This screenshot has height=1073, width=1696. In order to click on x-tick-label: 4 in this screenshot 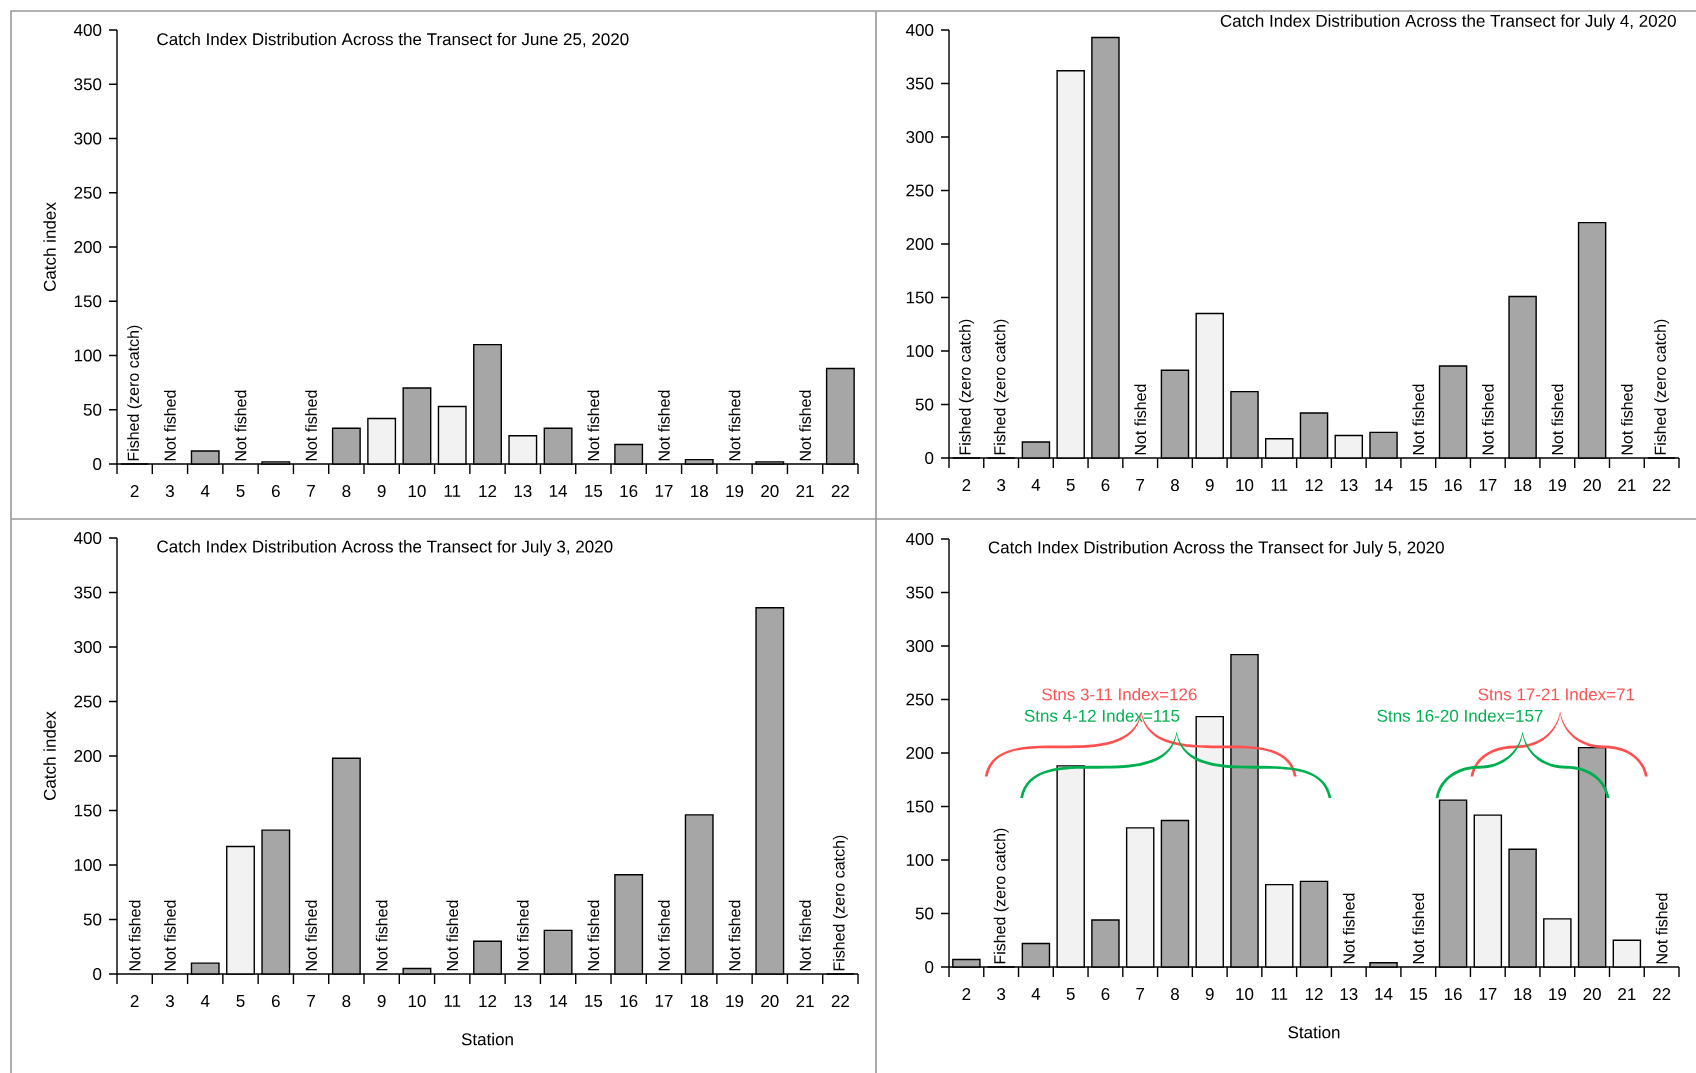, I will do `click(1036, 994)`.